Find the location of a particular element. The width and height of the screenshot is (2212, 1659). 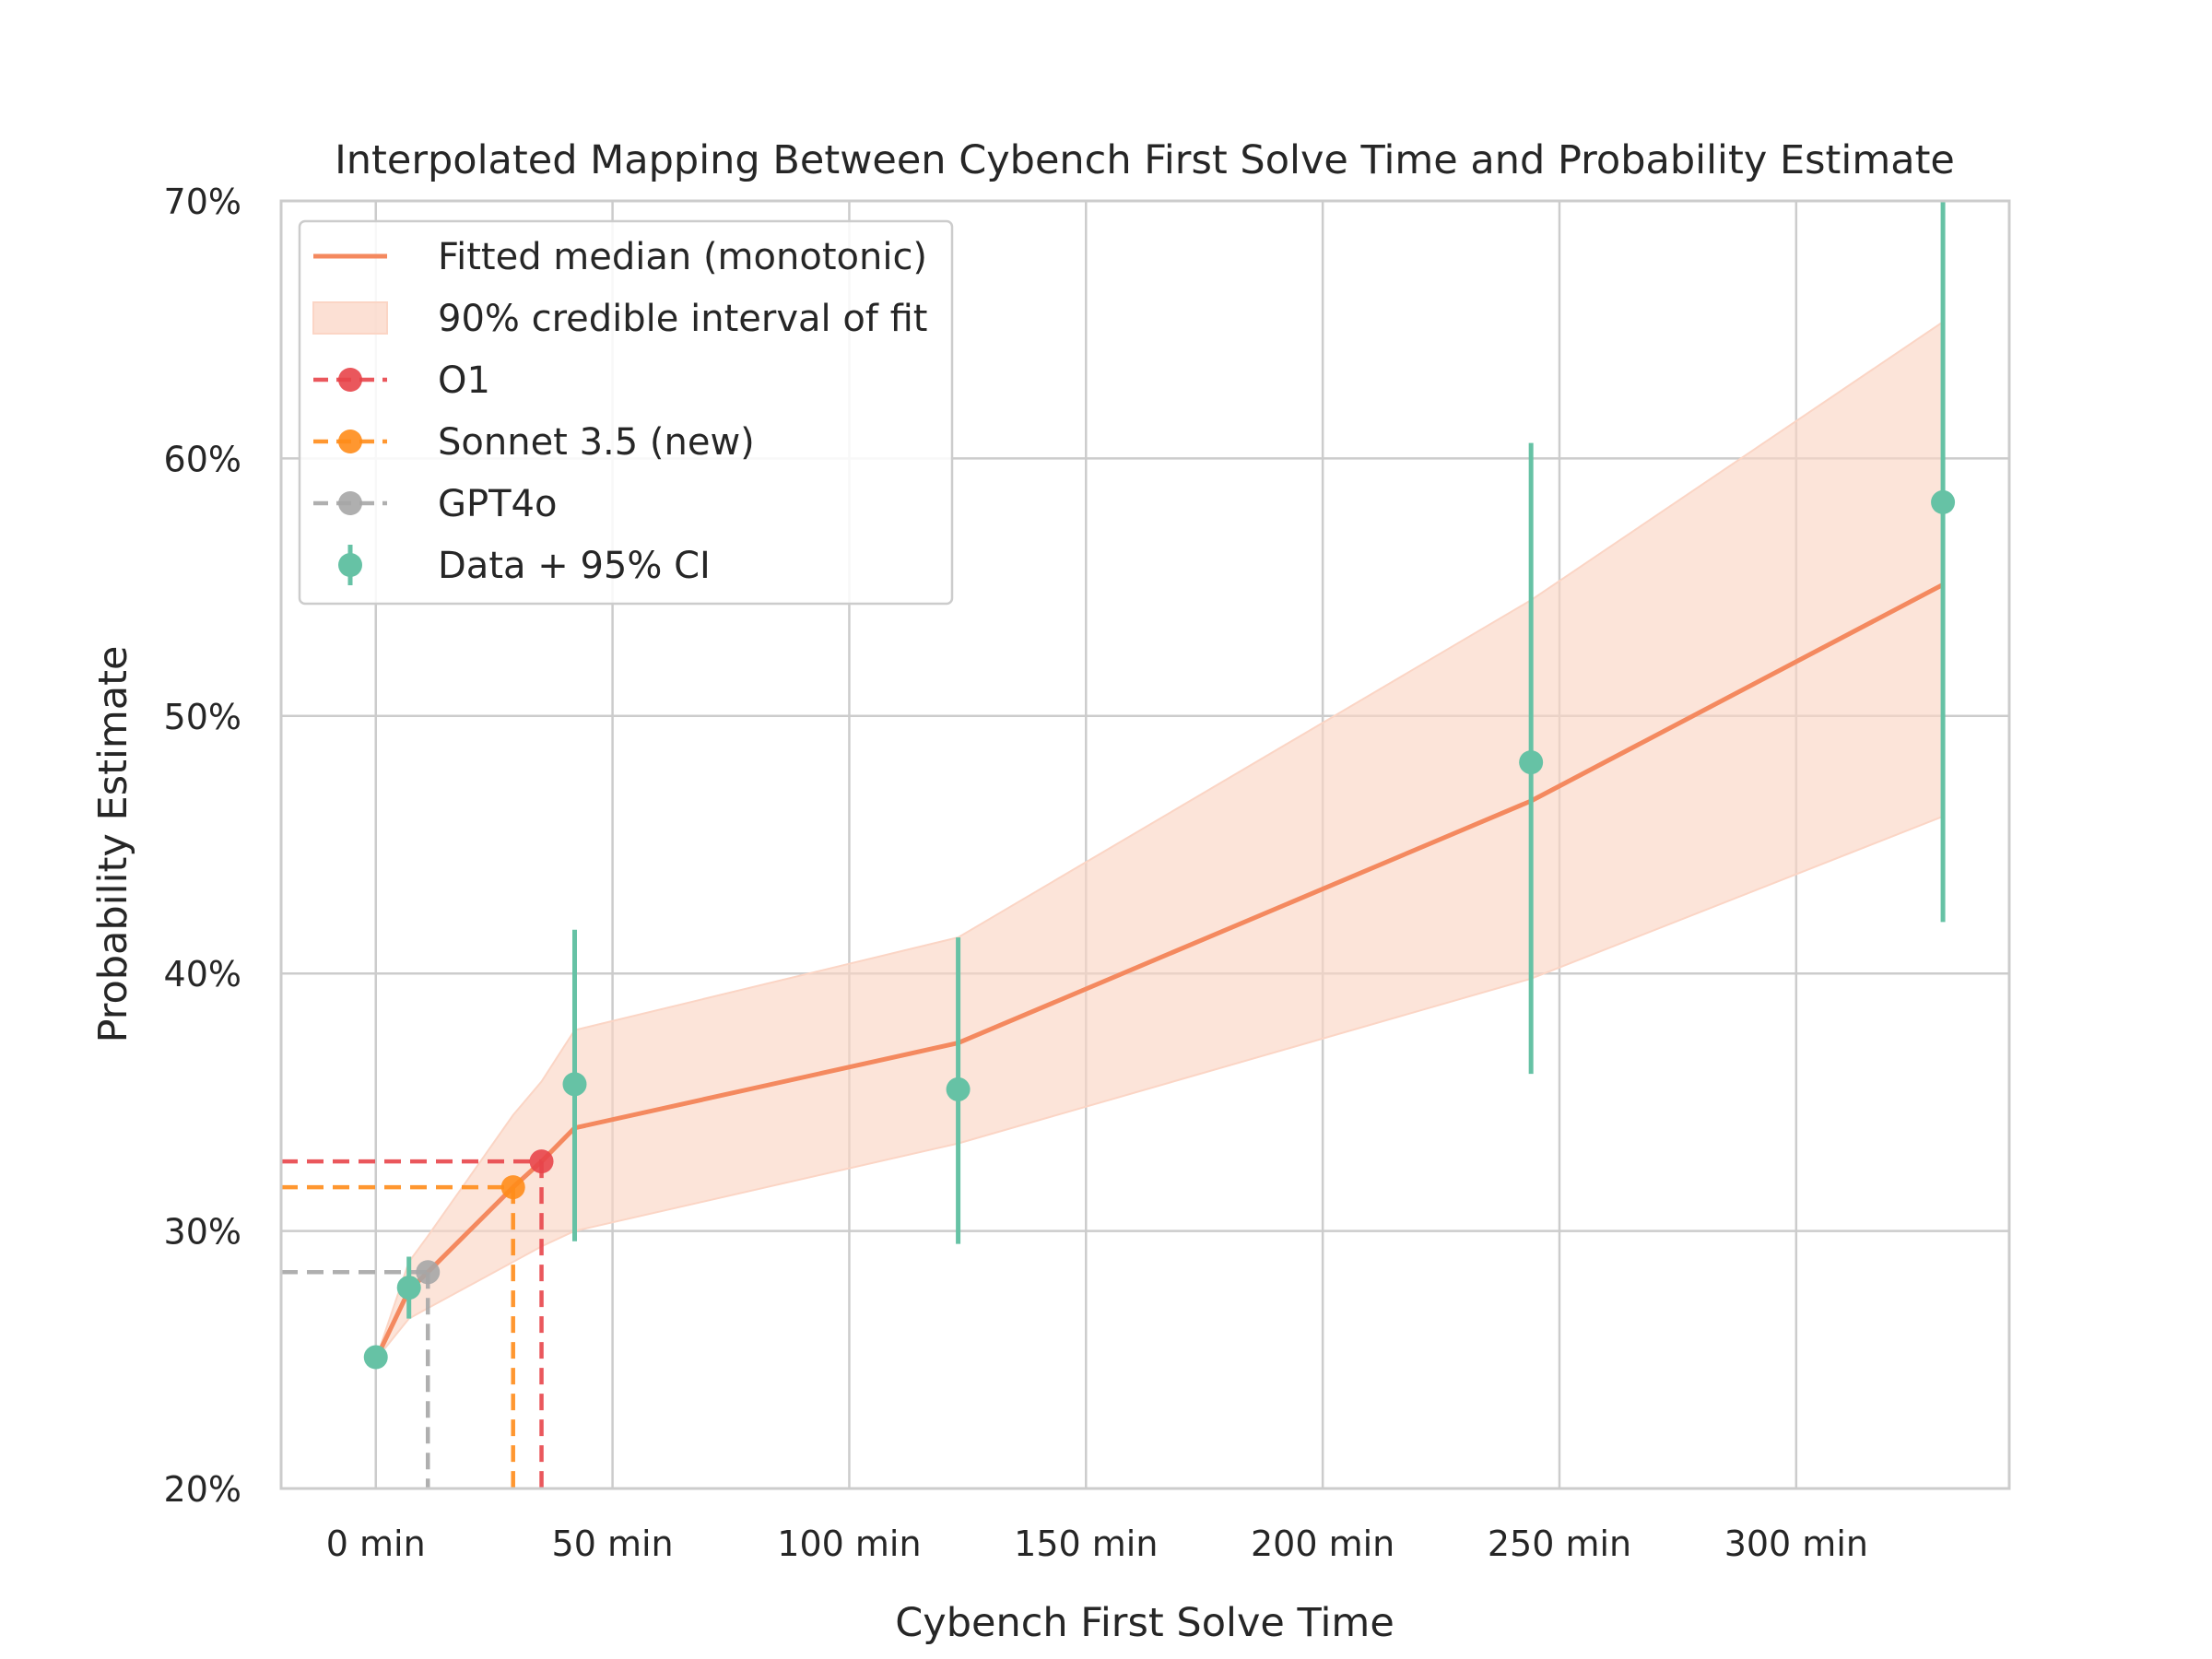

x-tick-label: 50 min is located at coordinates (613, 1544).